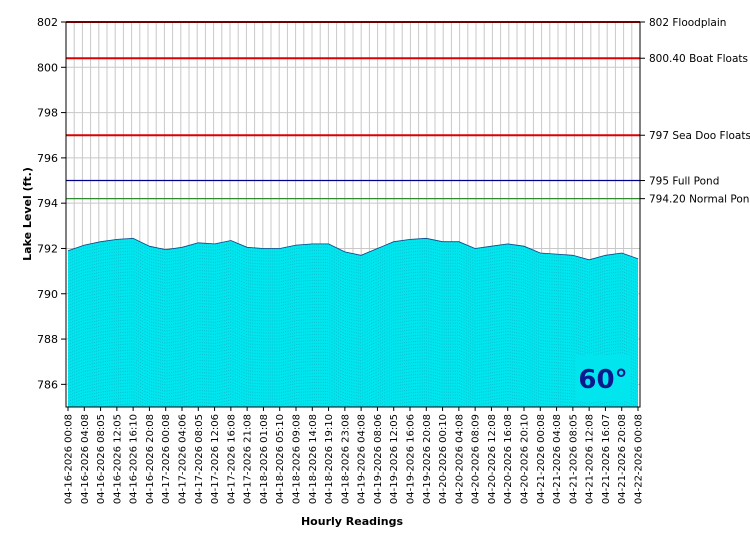 Image resolution: width=750 pixels, height=550 pixels. Describe the element at coordinates (508, 459) in the screenshot. I see `x-tick-label: 04-20-2026 16:08` at that location.